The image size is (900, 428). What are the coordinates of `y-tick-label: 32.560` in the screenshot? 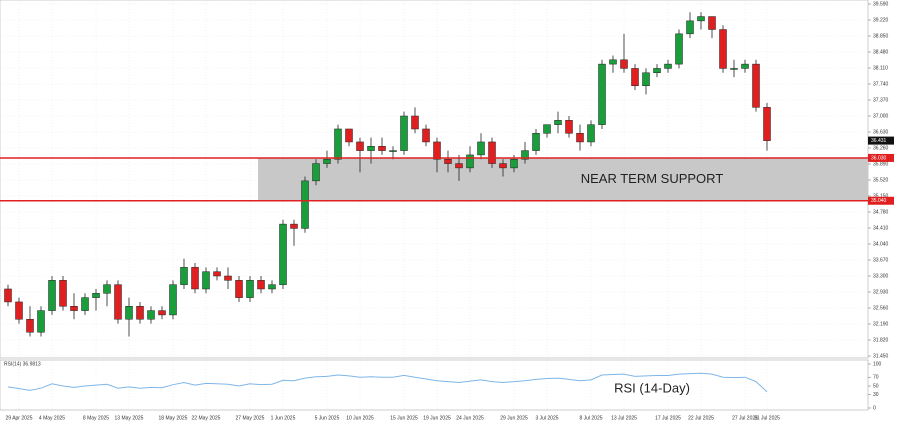 It's located at (881, 308).